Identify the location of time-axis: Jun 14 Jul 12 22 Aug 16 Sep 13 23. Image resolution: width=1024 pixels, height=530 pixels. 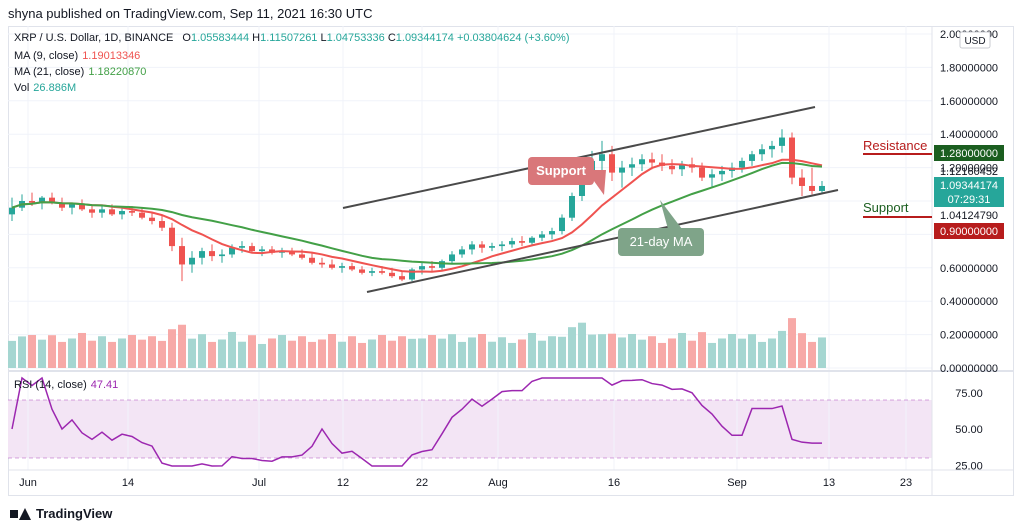
(465, 483).